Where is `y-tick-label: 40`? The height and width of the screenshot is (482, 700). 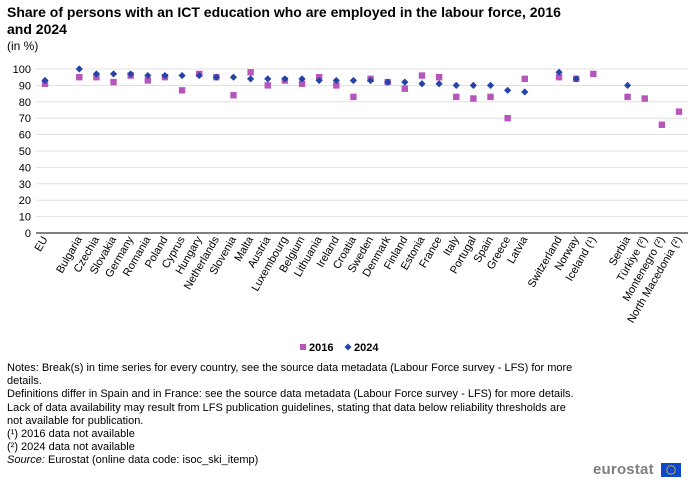 y-tick-label: 40 is located at coordinates (25, 168).